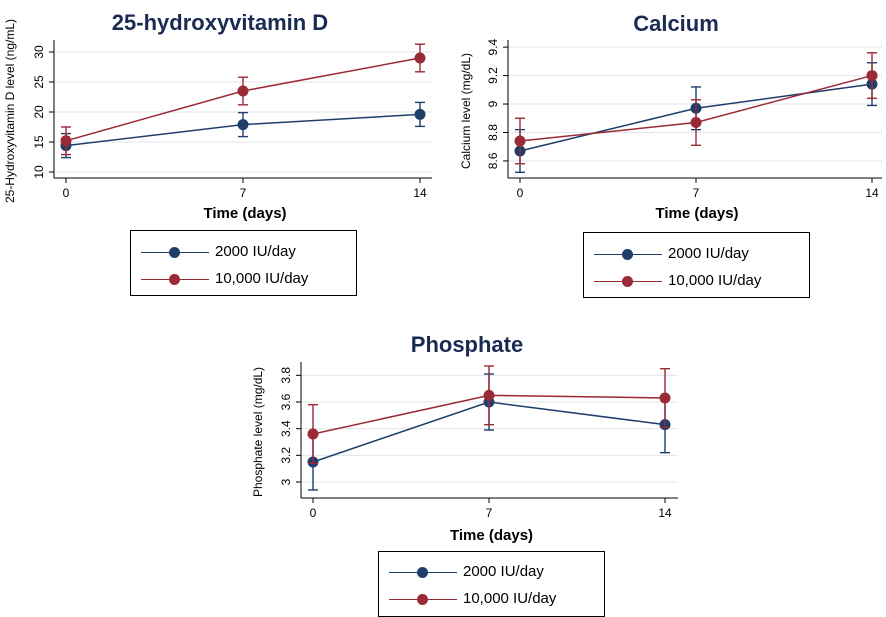 The height and width of the screenshot is (617, 886). I want to click on legend-phosphate: 2000 IU/day 10,000 IU/day, so click(491, 584).